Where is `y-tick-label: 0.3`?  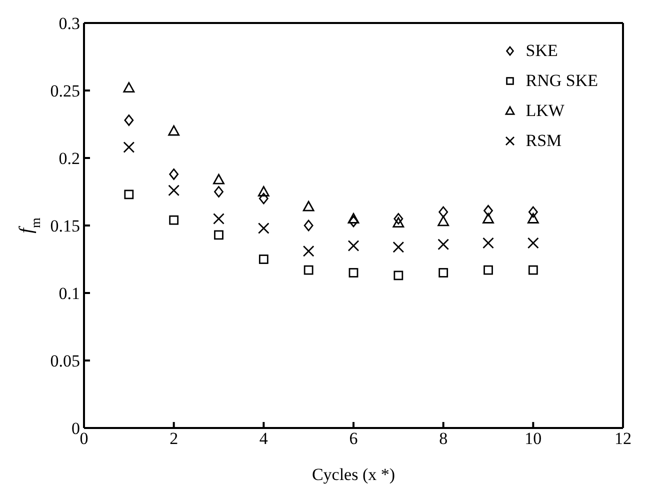
y-tick-label: 0.3 is located at coordinates (69, 24).